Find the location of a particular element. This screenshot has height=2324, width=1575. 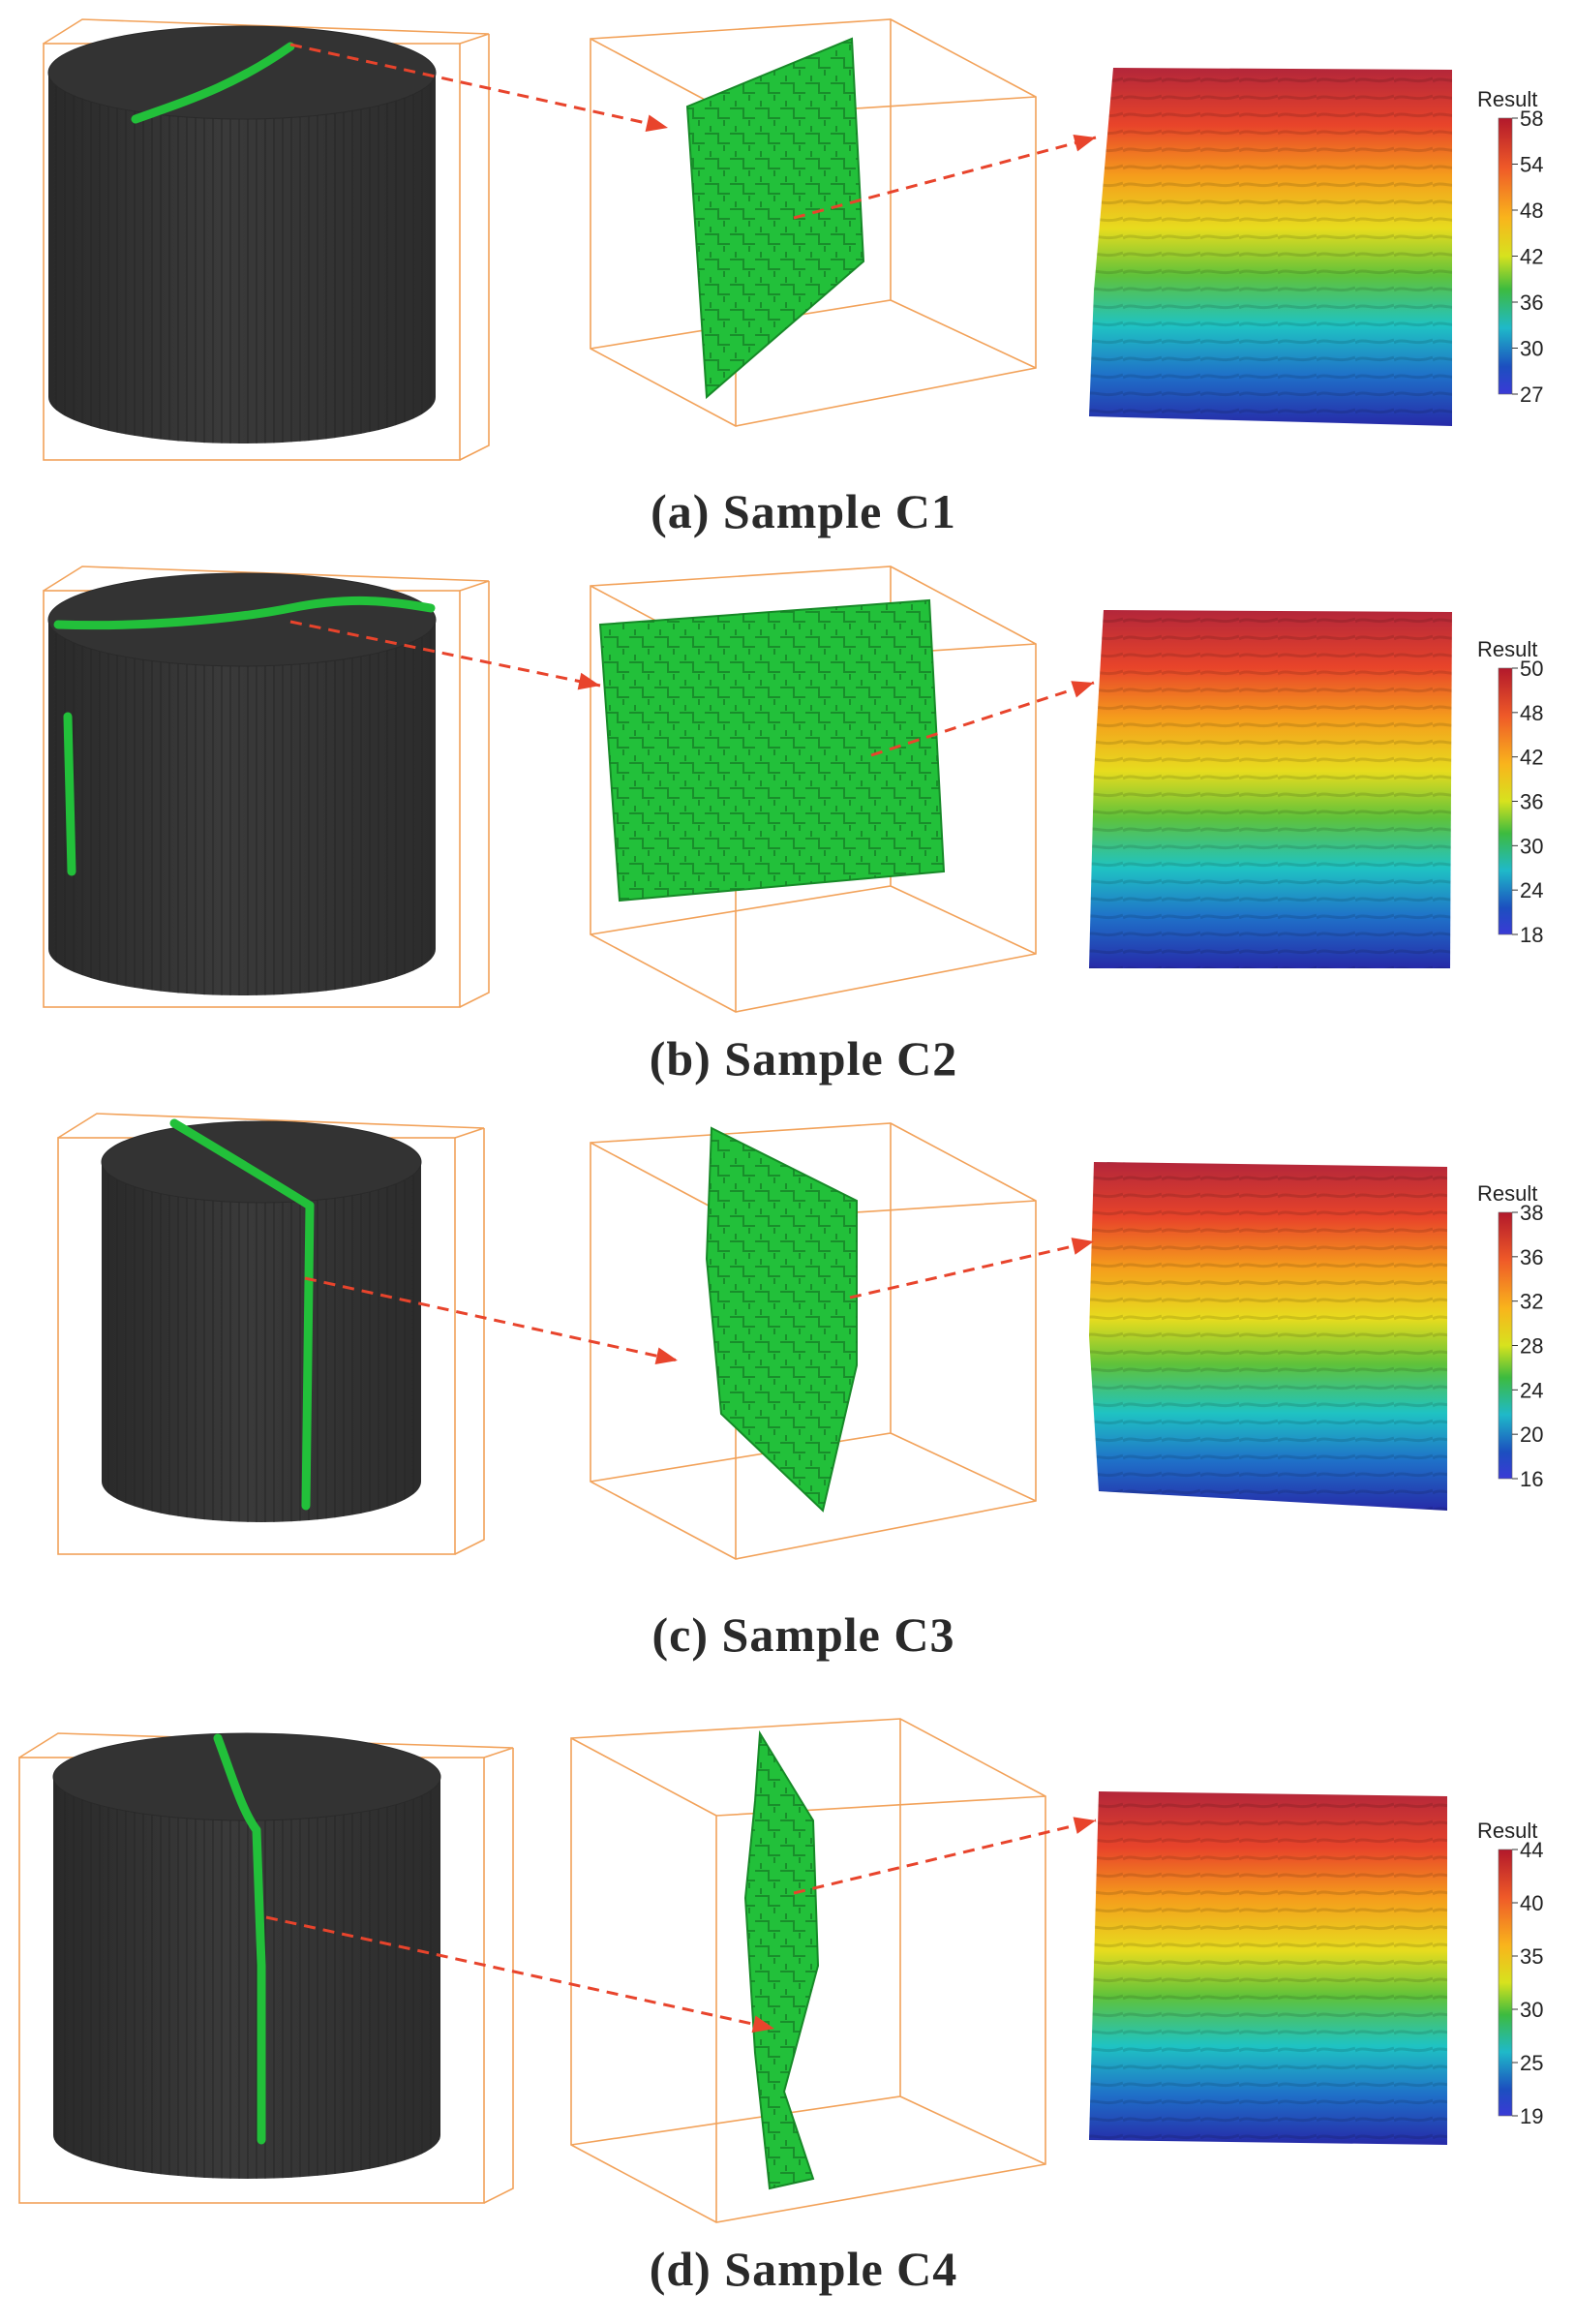

colorbar-tick-label: 50 is located at coordinates (1531, 669).